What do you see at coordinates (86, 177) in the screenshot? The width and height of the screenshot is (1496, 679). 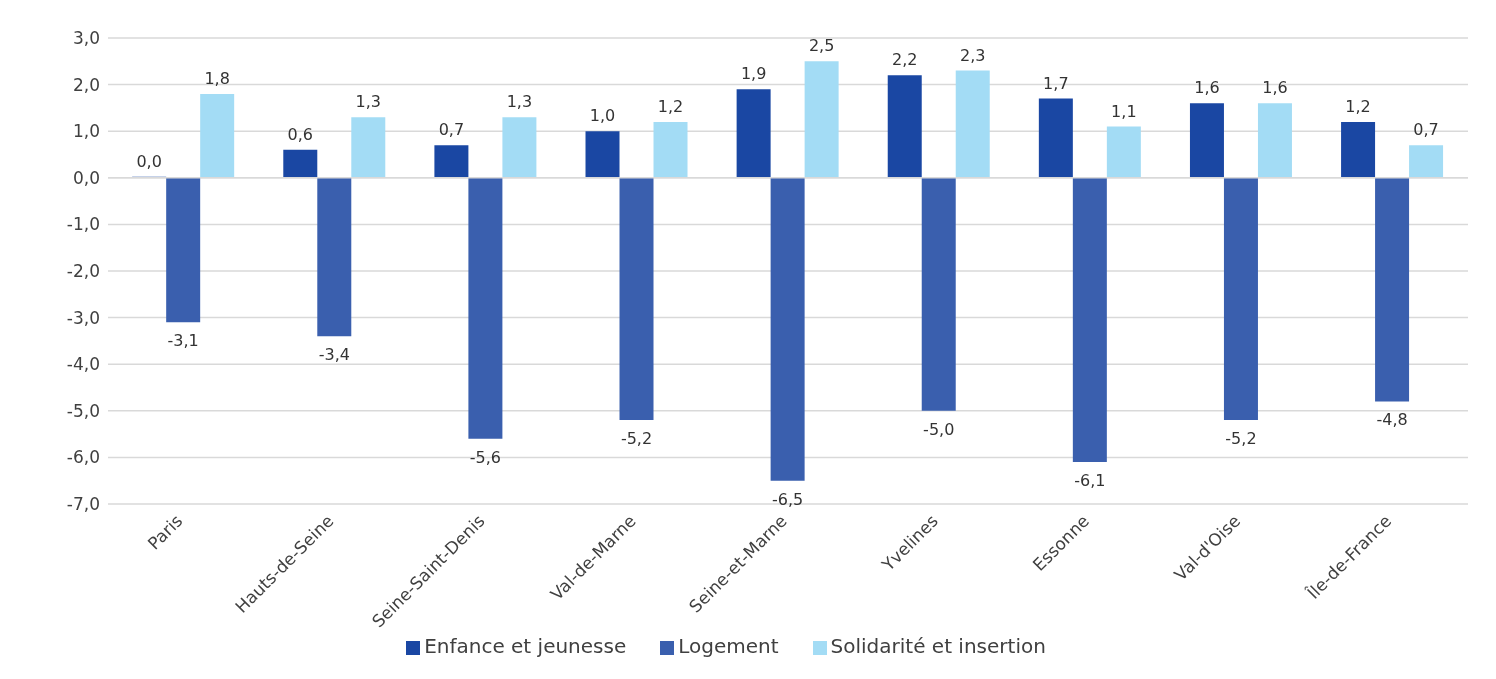 I see `y-tick-label: 0,0` at bounding box center [86, 177].